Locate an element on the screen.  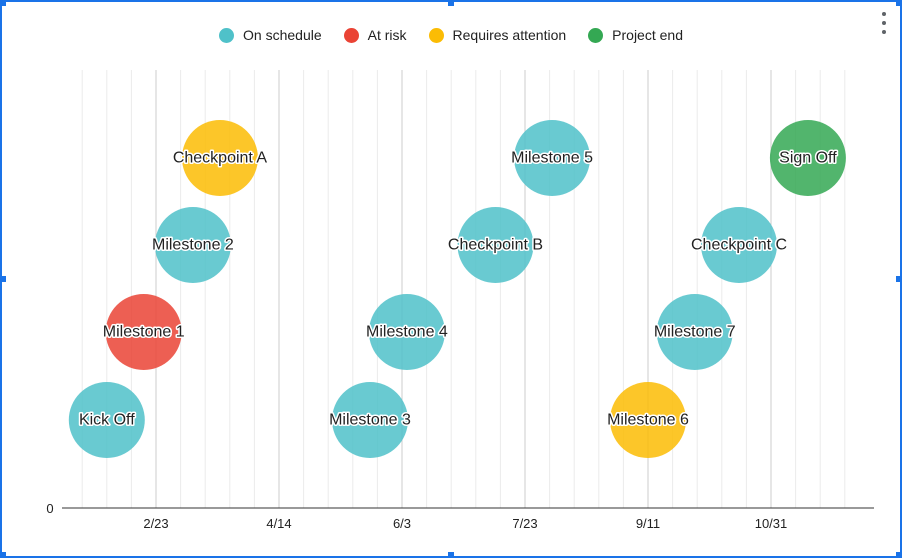
resize-handle-top-right is located at coordinates (899, 3).